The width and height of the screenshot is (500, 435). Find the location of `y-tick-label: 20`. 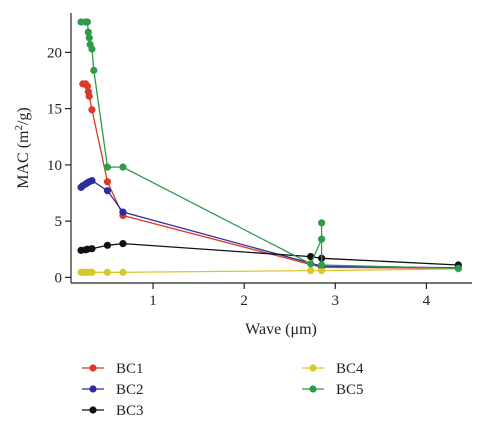

y-tick-label: 20 is located at coordinates (54, 53).